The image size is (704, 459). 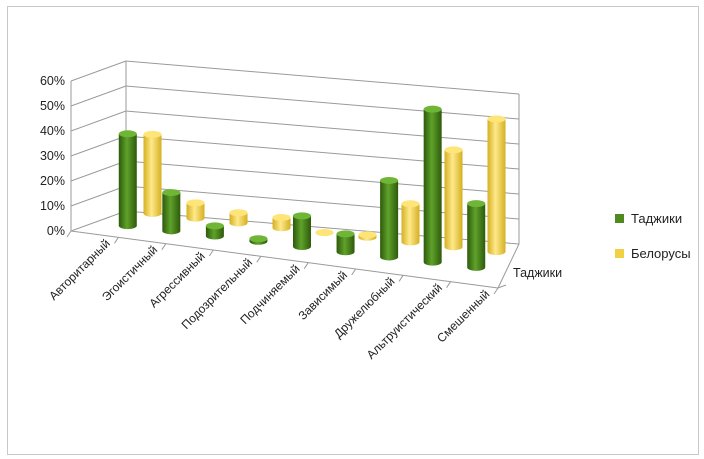 I want to click on y-tick-label: 30%, so click(x=52, y=156).